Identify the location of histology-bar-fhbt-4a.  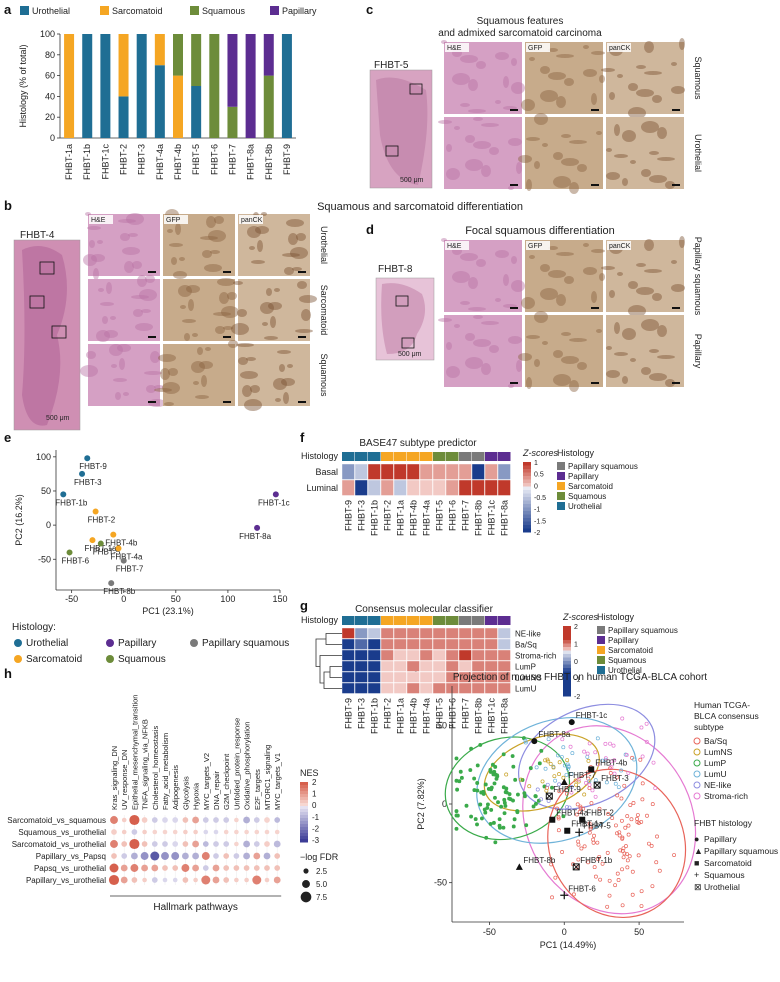
(426, 620).